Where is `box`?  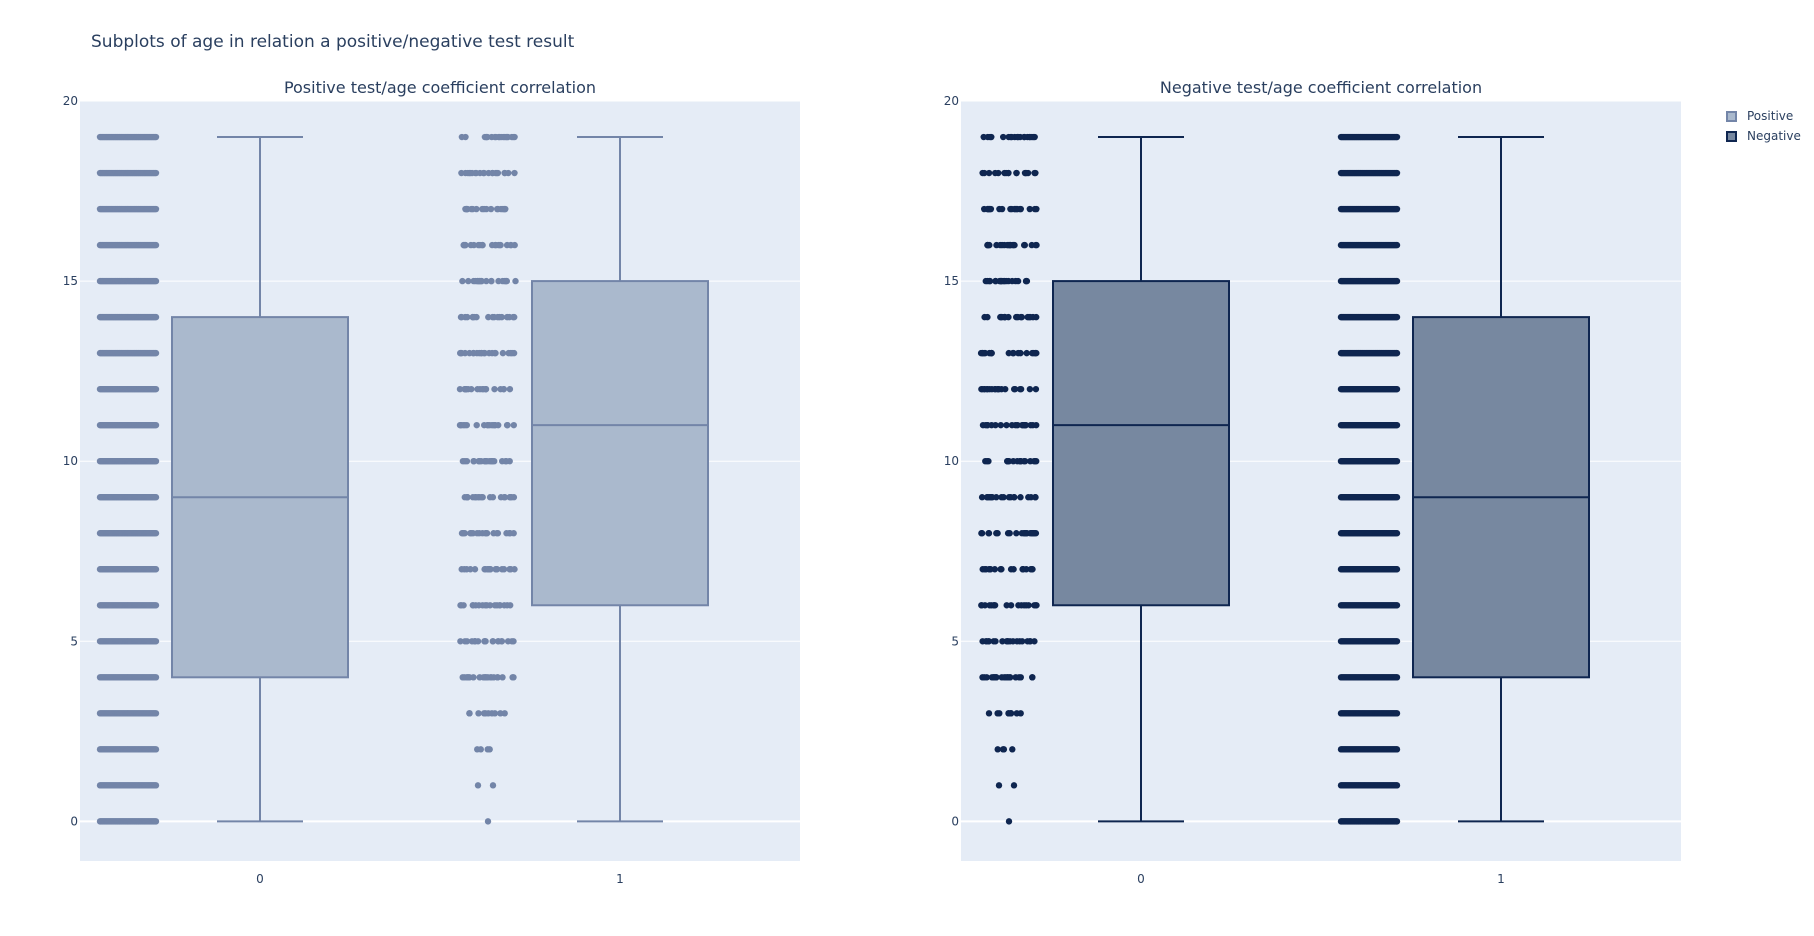
box is located at coordinates (1141, 443).